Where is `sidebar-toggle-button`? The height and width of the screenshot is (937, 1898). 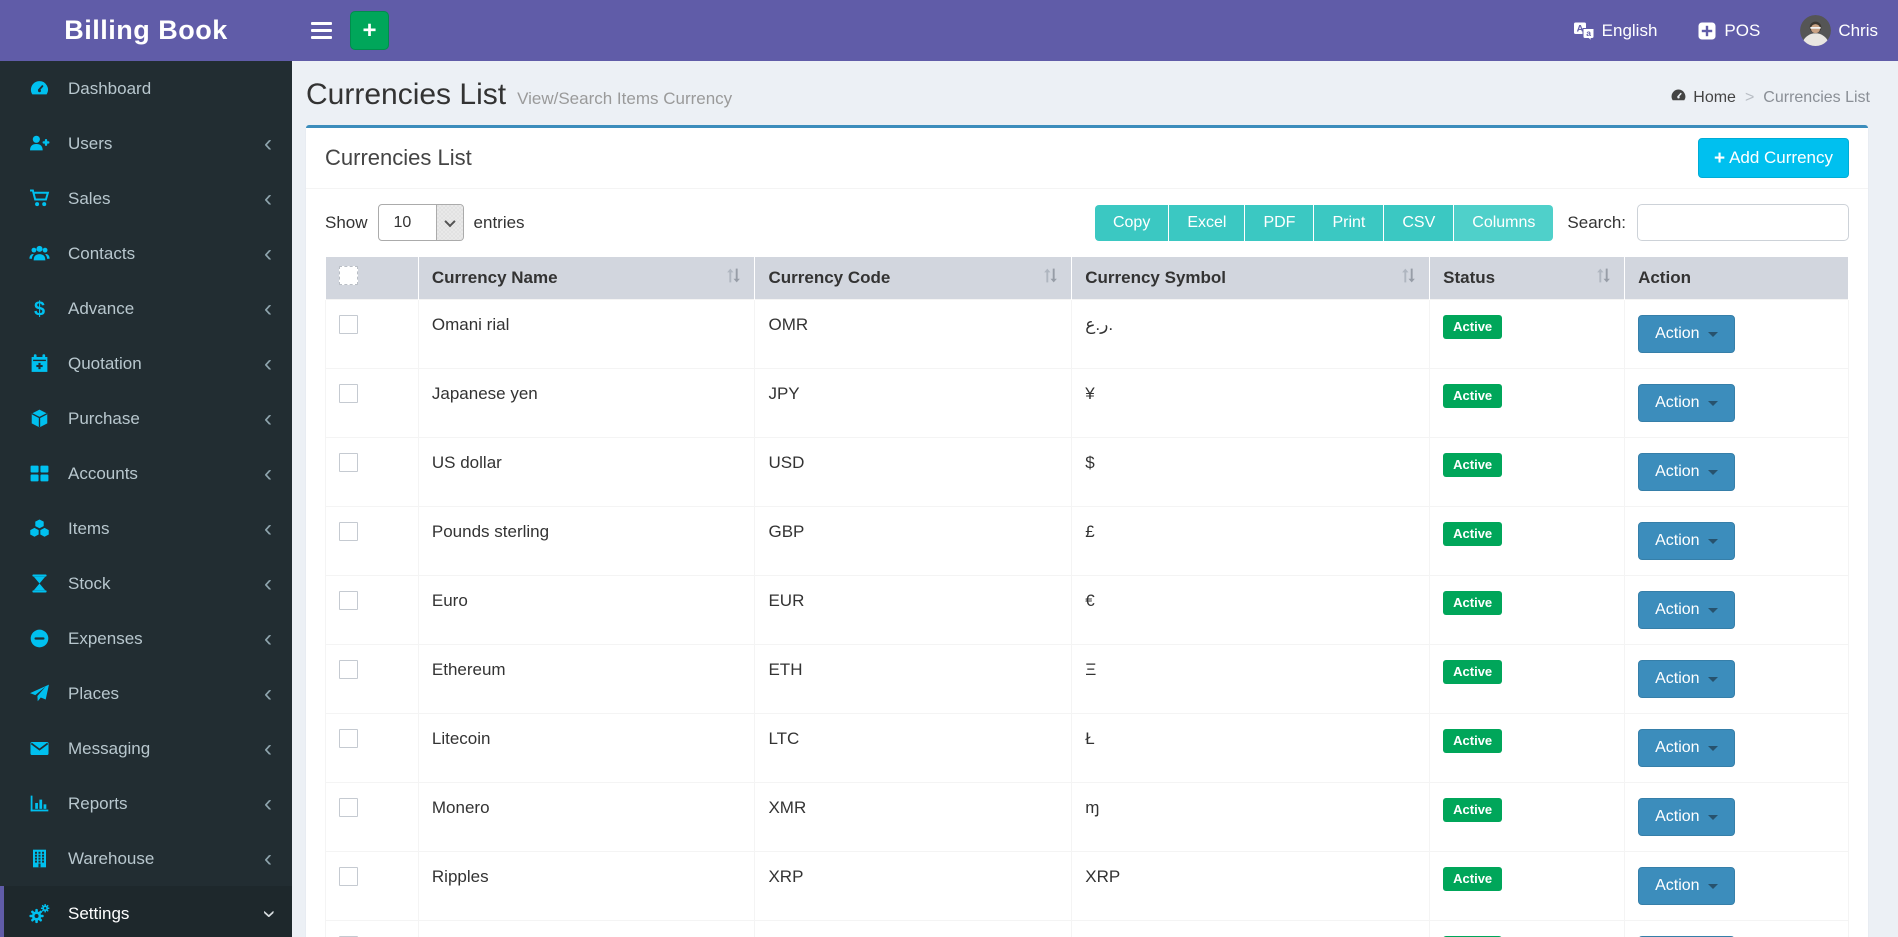 sidebar-toggle-button is located at coordinates (321, 30).